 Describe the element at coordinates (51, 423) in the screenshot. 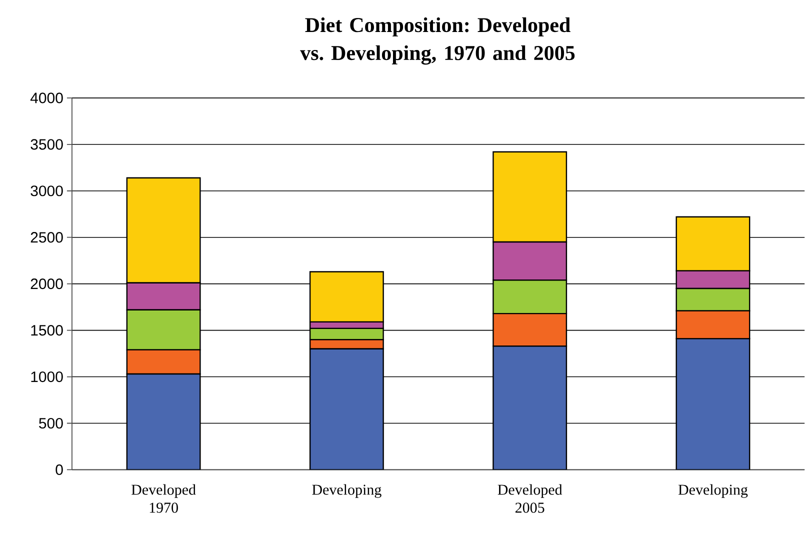

I see `y-tick-label: 500` at that location.